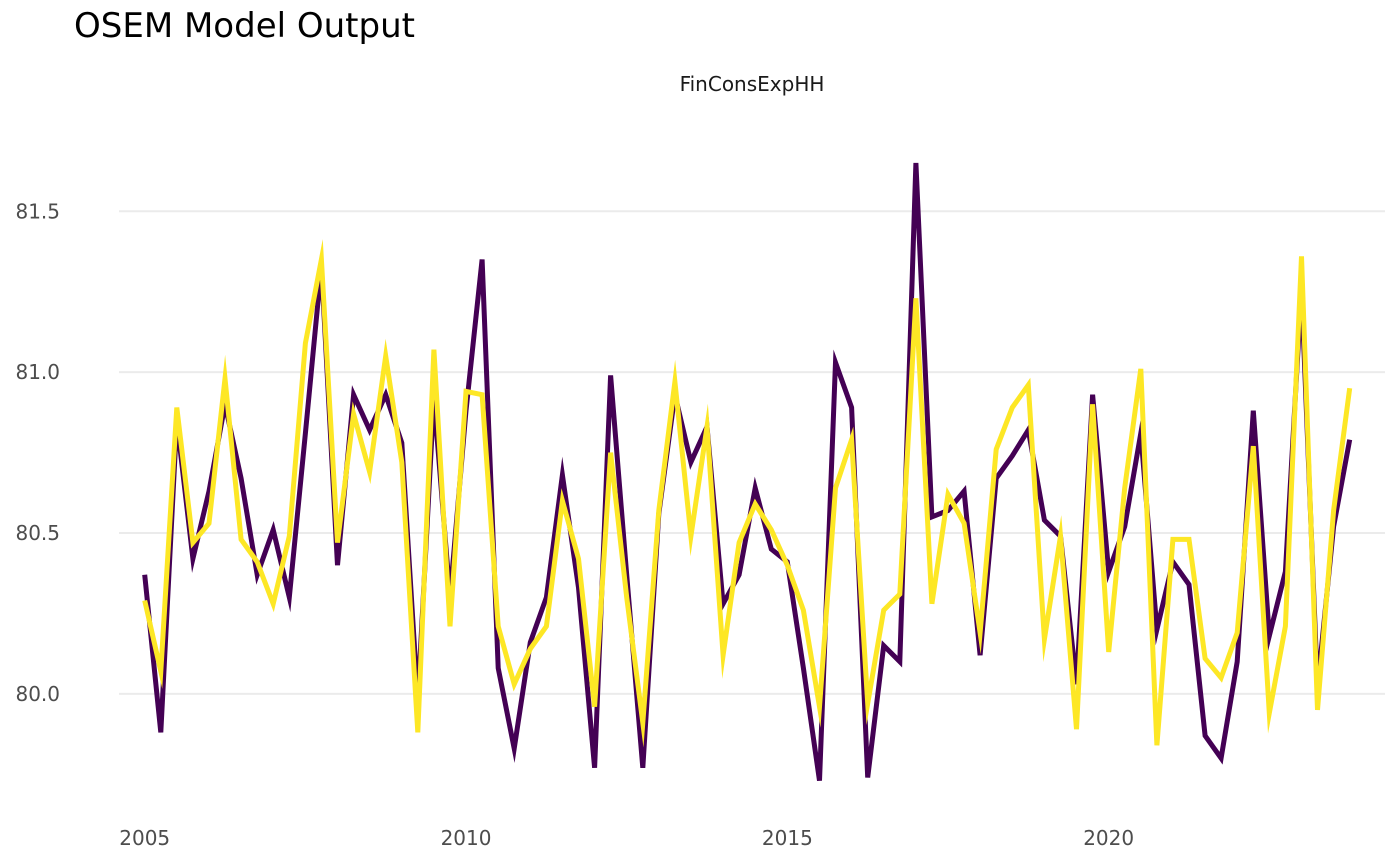 This screenshot has height=866, width=1400. What do you see at coordinates (37, 533) in the screenshot?
I see `y-tick-label: 80.5` at bounding box center [37, 533].